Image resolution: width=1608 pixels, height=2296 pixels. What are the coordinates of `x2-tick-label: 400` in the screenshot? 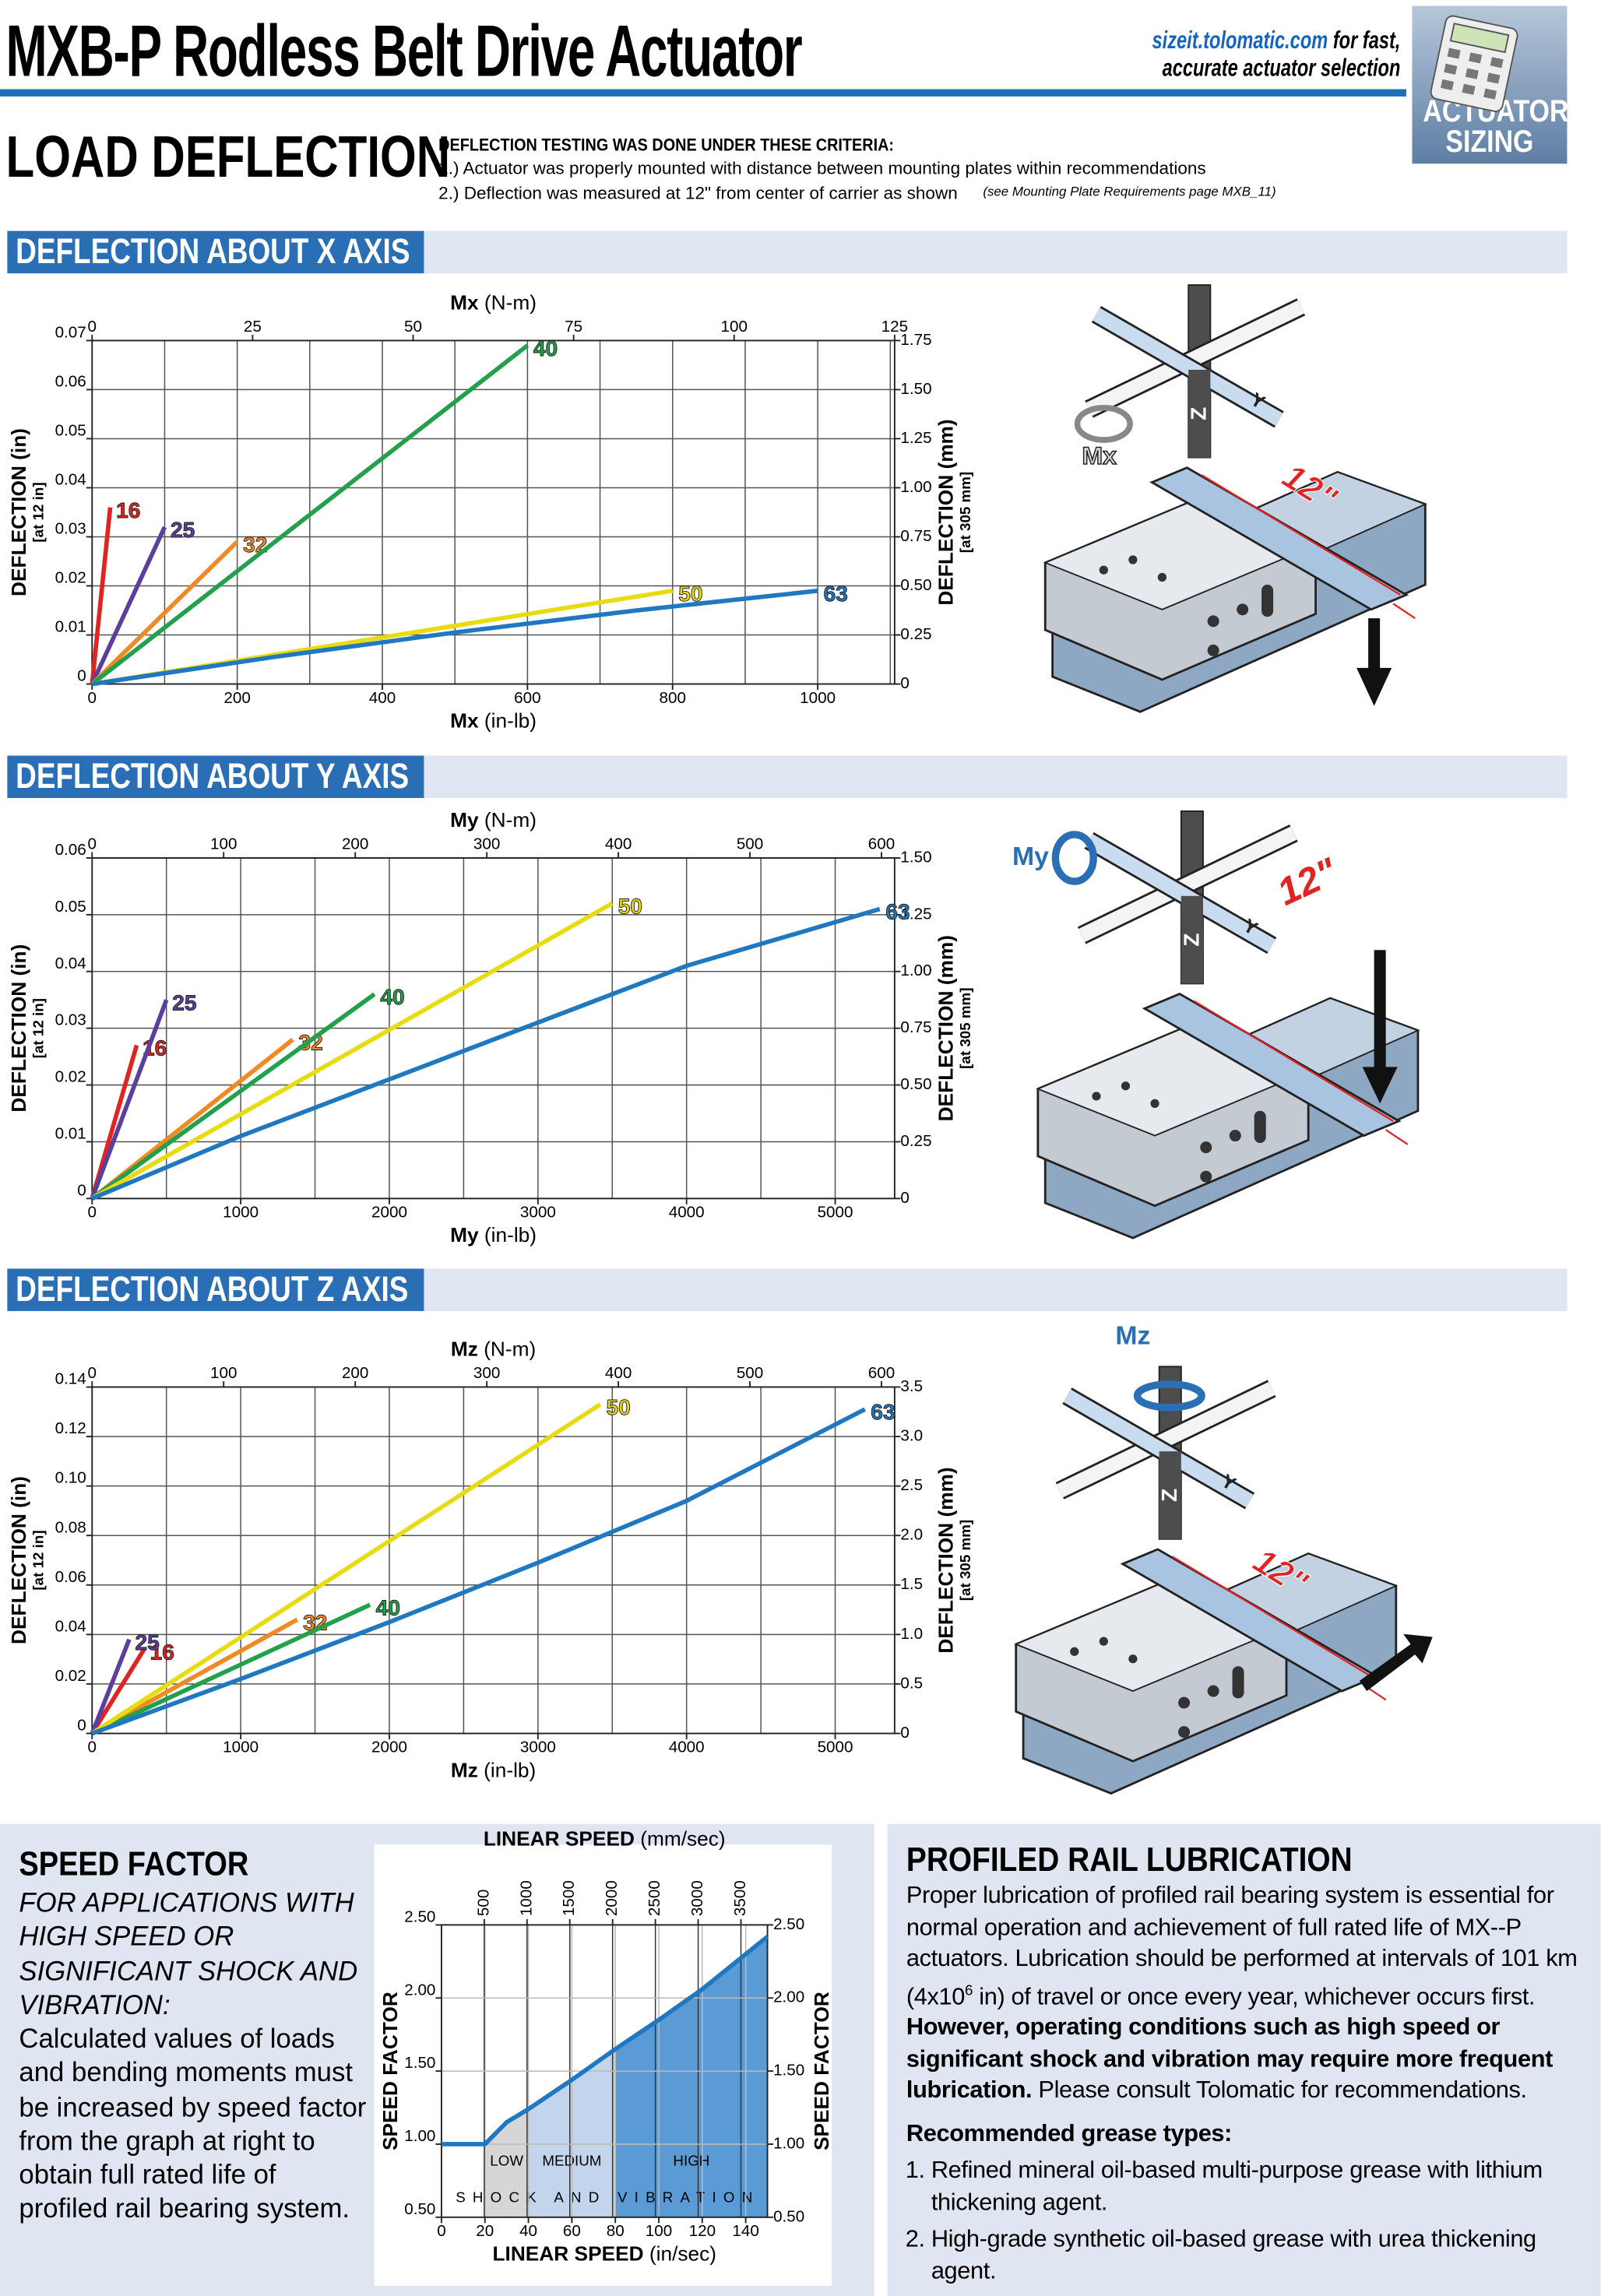 It's located at (618, 844).